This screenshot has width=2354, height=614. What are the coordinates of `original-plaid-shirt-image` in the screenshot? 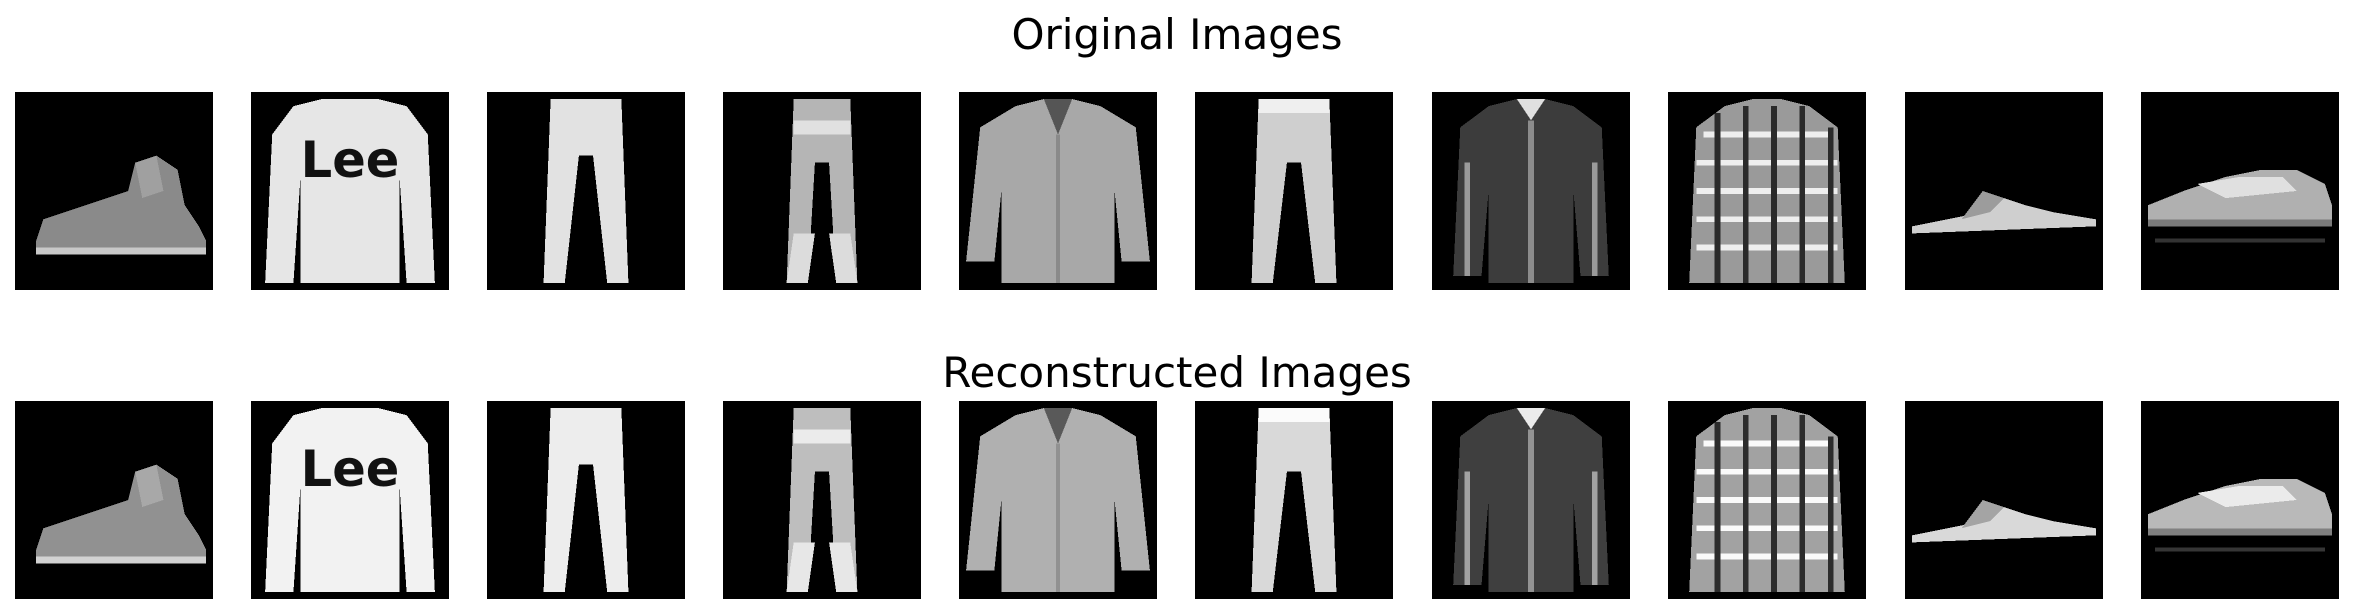 It's located at (1767, 191).